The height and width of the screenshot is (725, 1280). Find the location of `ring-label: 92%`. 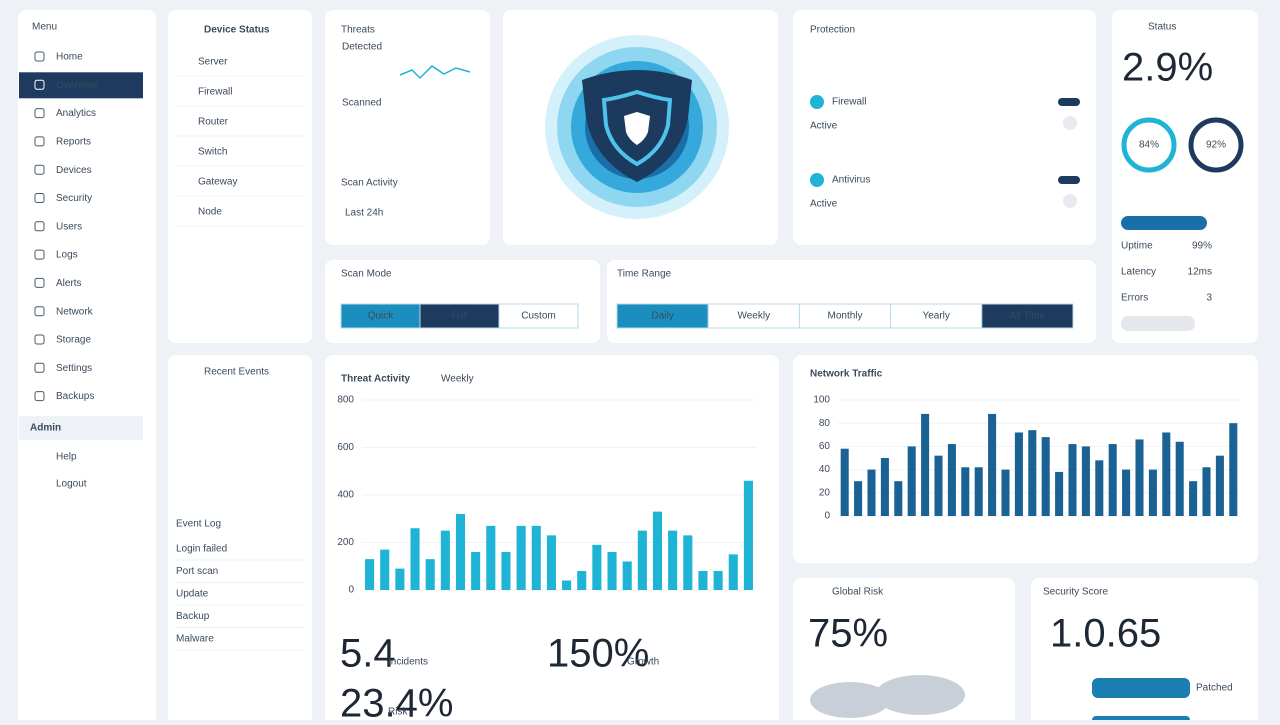

ring-label: 92% is located at coordinates (1216, 145).